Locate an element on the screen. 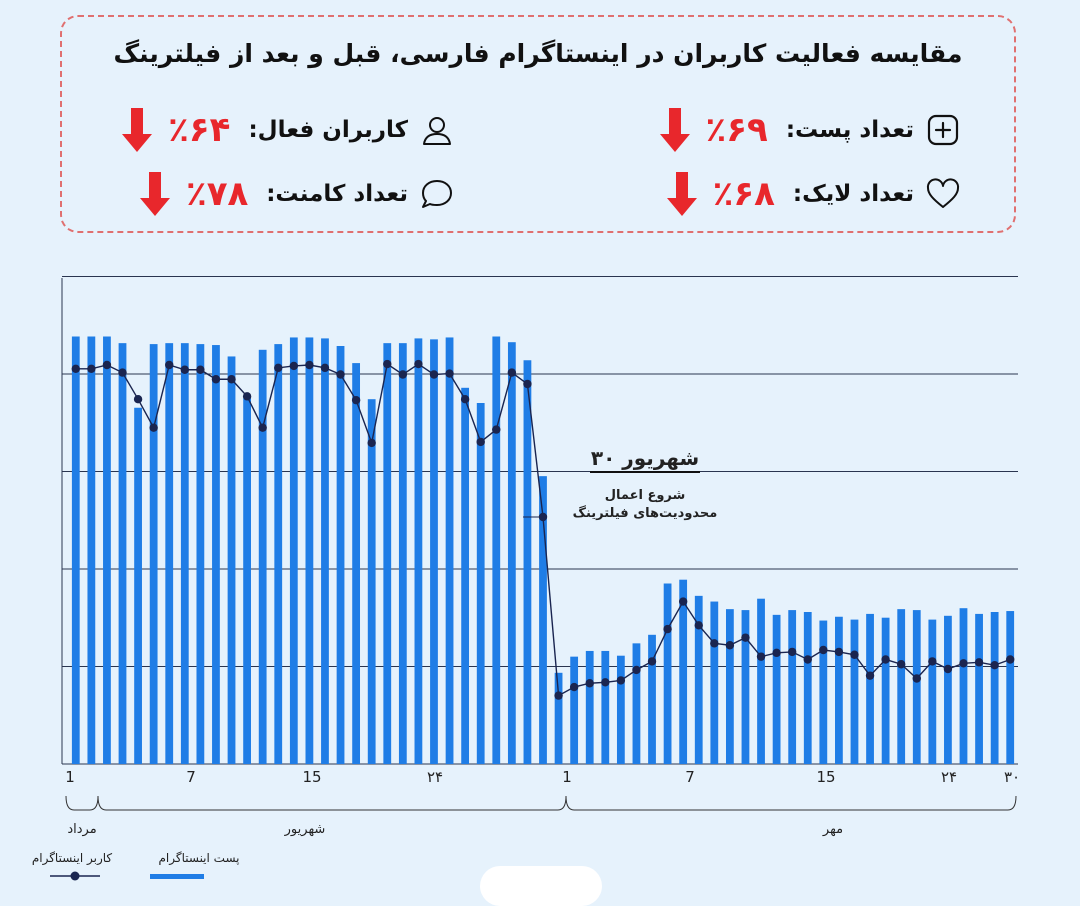 This screenshot has height=906, width=1080. annotation-text: محدودیت‌های فیلترینگ is located at coordinates (645, 513).